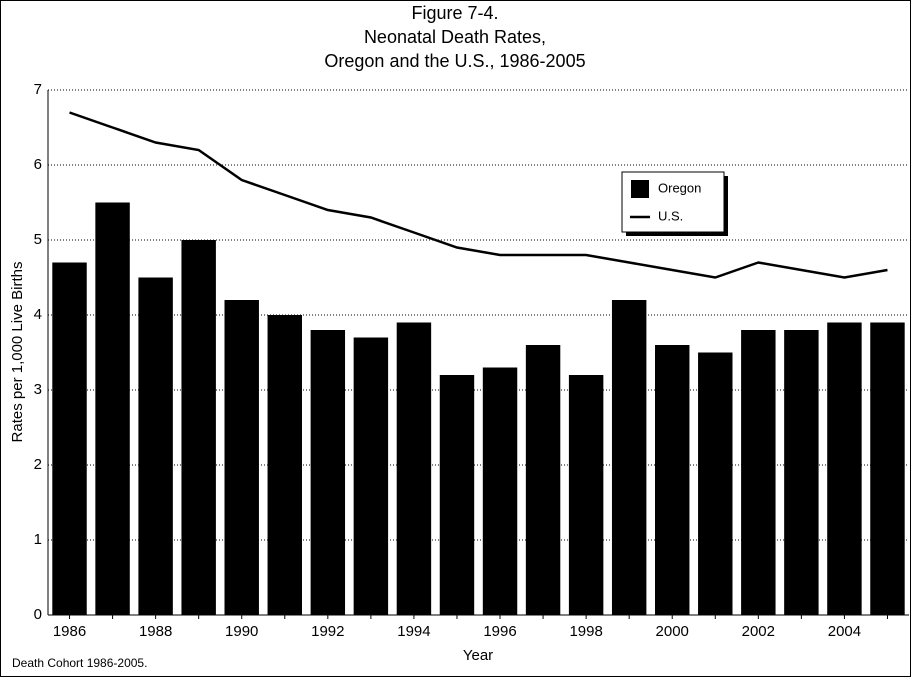 The height and width of the screenshot is (677, 911). Describe the element at coordinates (155, 631) in the screenshot. I see `x-tick-label: 1988` at that location.